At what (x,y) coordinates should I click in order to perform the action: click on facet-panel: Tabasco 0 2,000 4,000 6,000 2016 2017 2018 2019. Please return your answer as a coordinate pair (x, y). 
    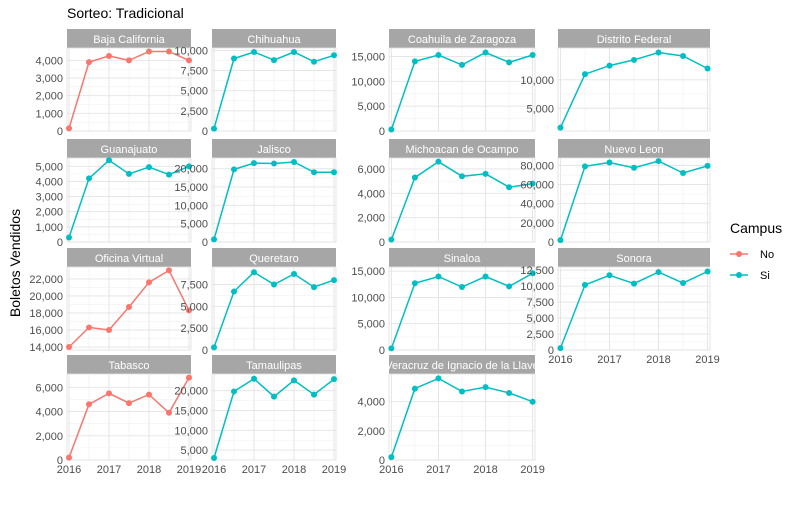
    Looking at the image, I should click on (118, 415).